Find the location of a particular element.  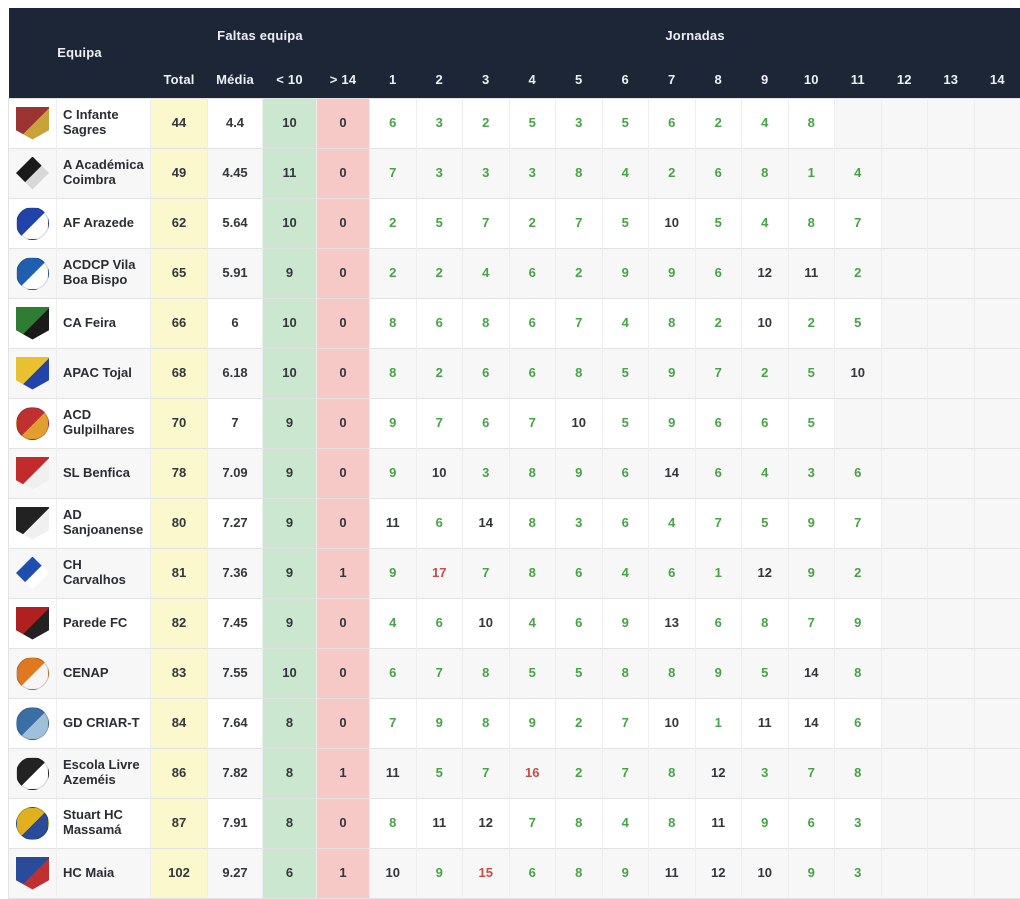

team-name-cell: Parede FC is located at coordinates (104, 623).